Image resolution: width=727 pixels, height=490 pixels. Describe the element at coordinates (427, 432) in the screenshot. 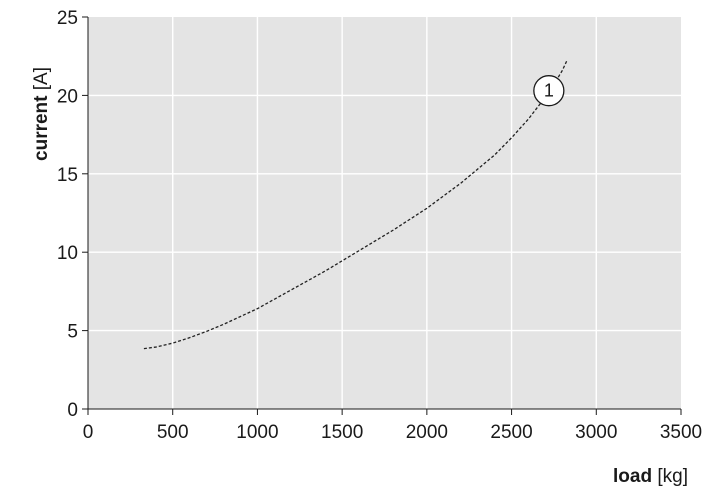

I see `x-tick-label: 2000` at that location.